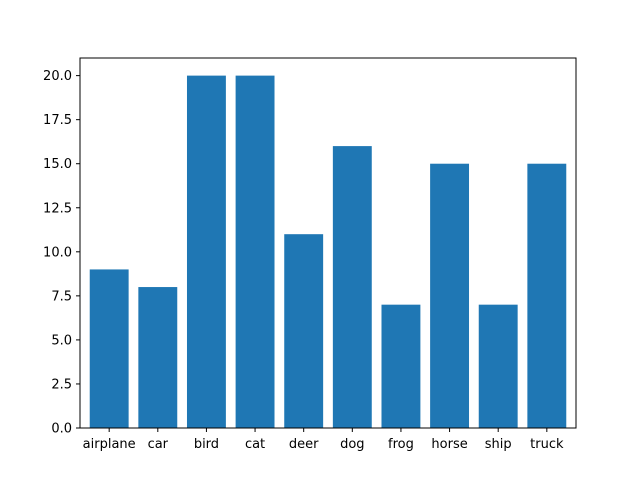  I want to click on x-tick-label: frog, so click(401, 444).